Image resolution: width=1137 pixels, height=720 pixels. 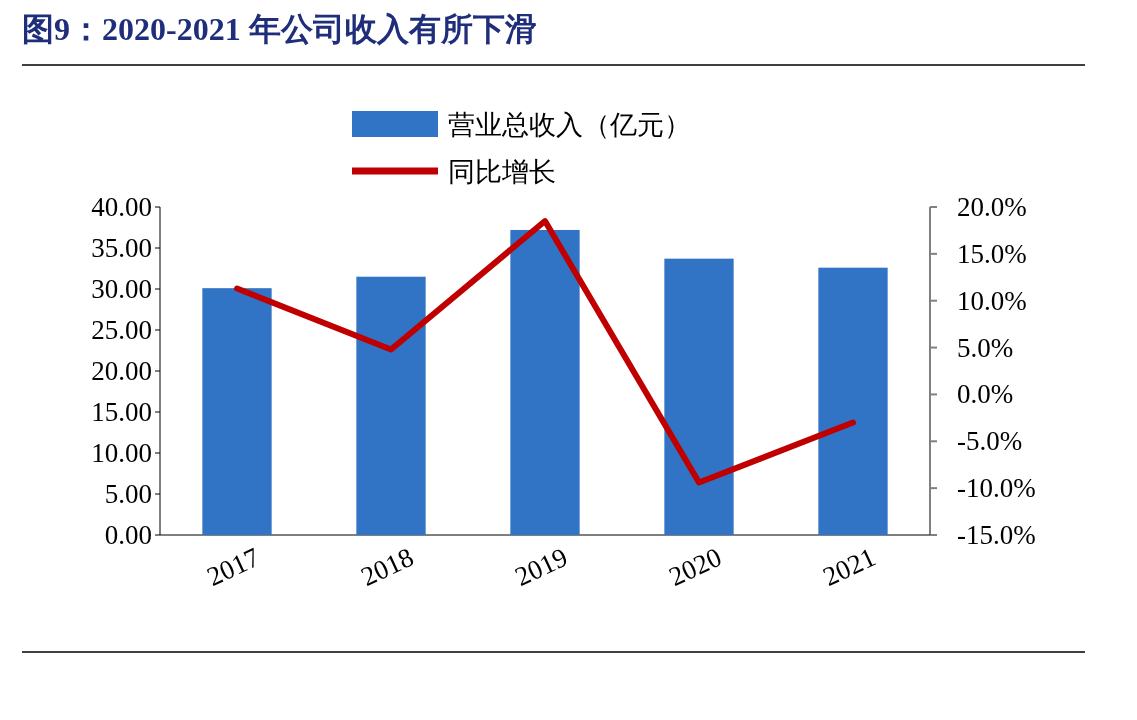 What do you see at coordinates (992, 253) in the screenshot?
I see `y2-tick-label: 15.0%` at bounding box center [992, 253].